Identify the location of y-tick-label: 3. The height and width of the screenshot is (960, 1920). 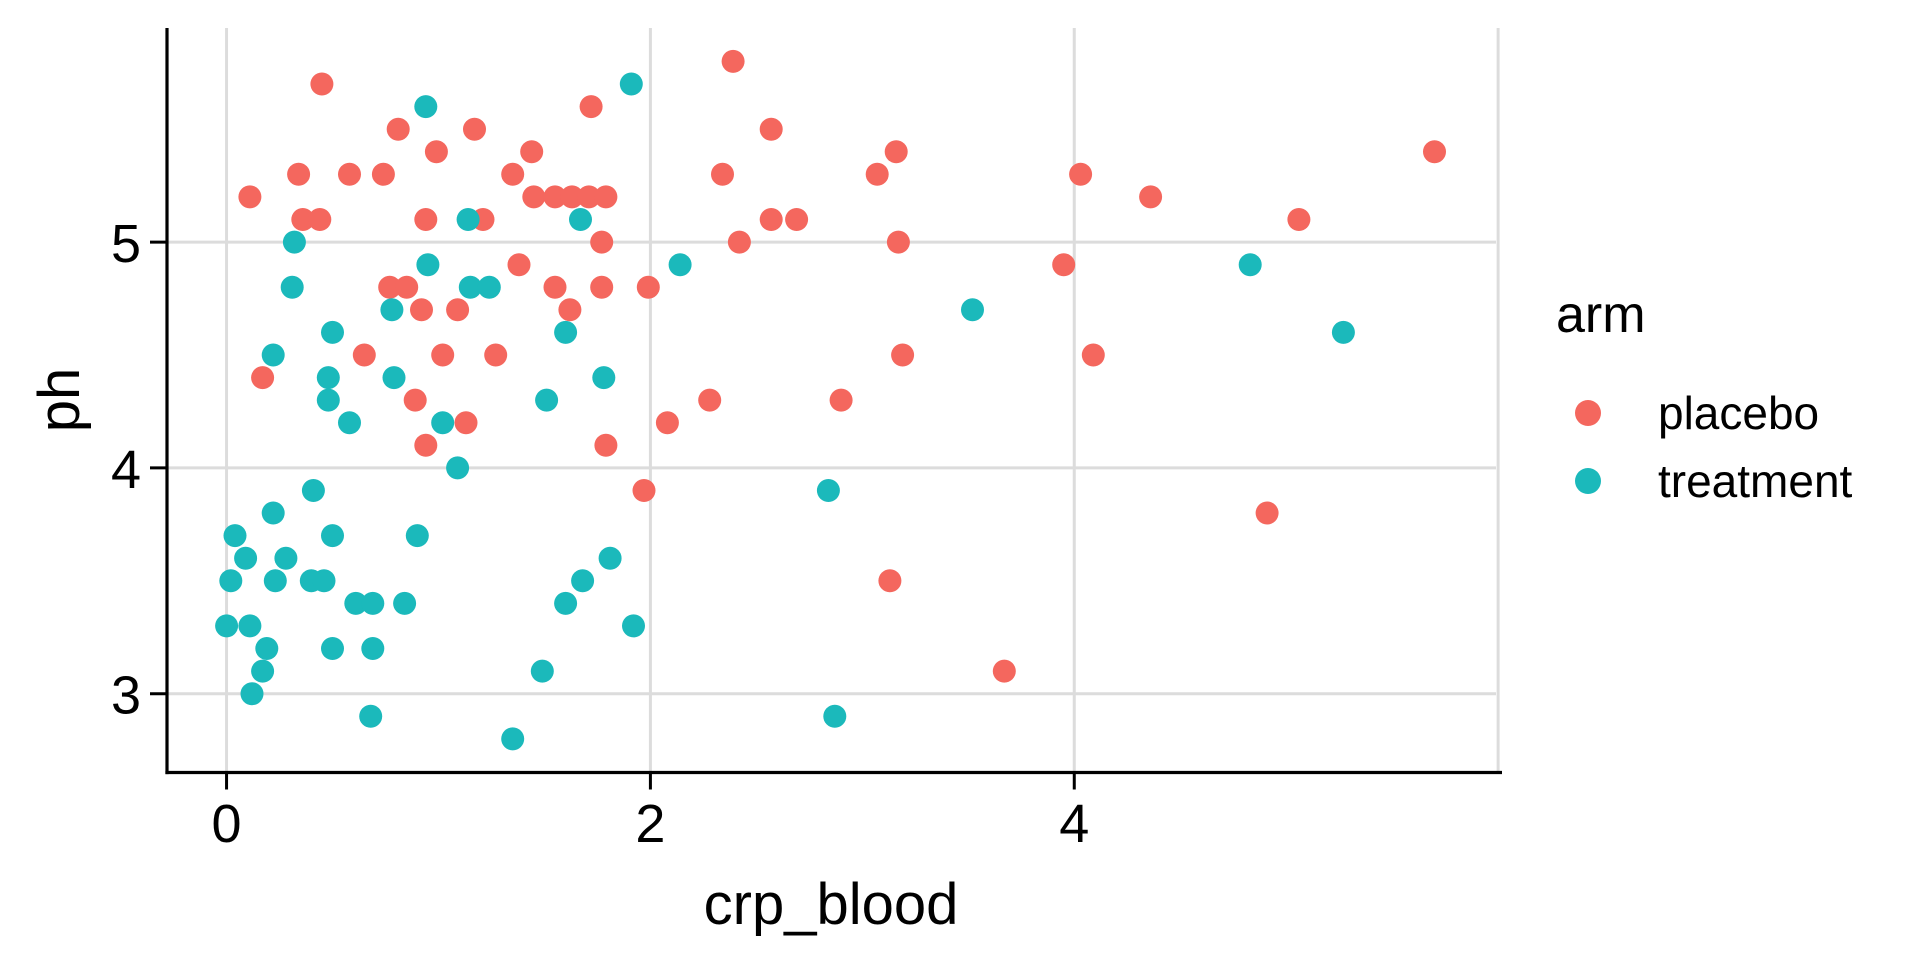
(126, 696).